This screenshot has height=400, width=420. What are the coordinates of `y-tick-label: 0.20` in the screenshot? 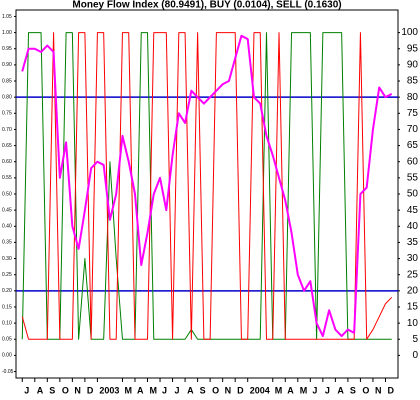 It's located at (7, 291).